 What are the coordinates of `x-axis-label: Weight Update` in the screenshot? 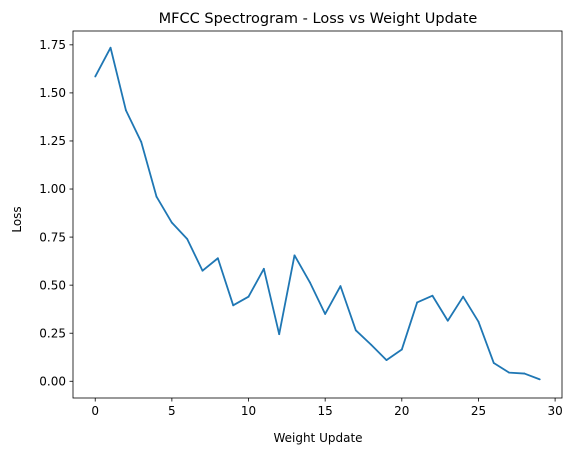 It's located at (317, 438).